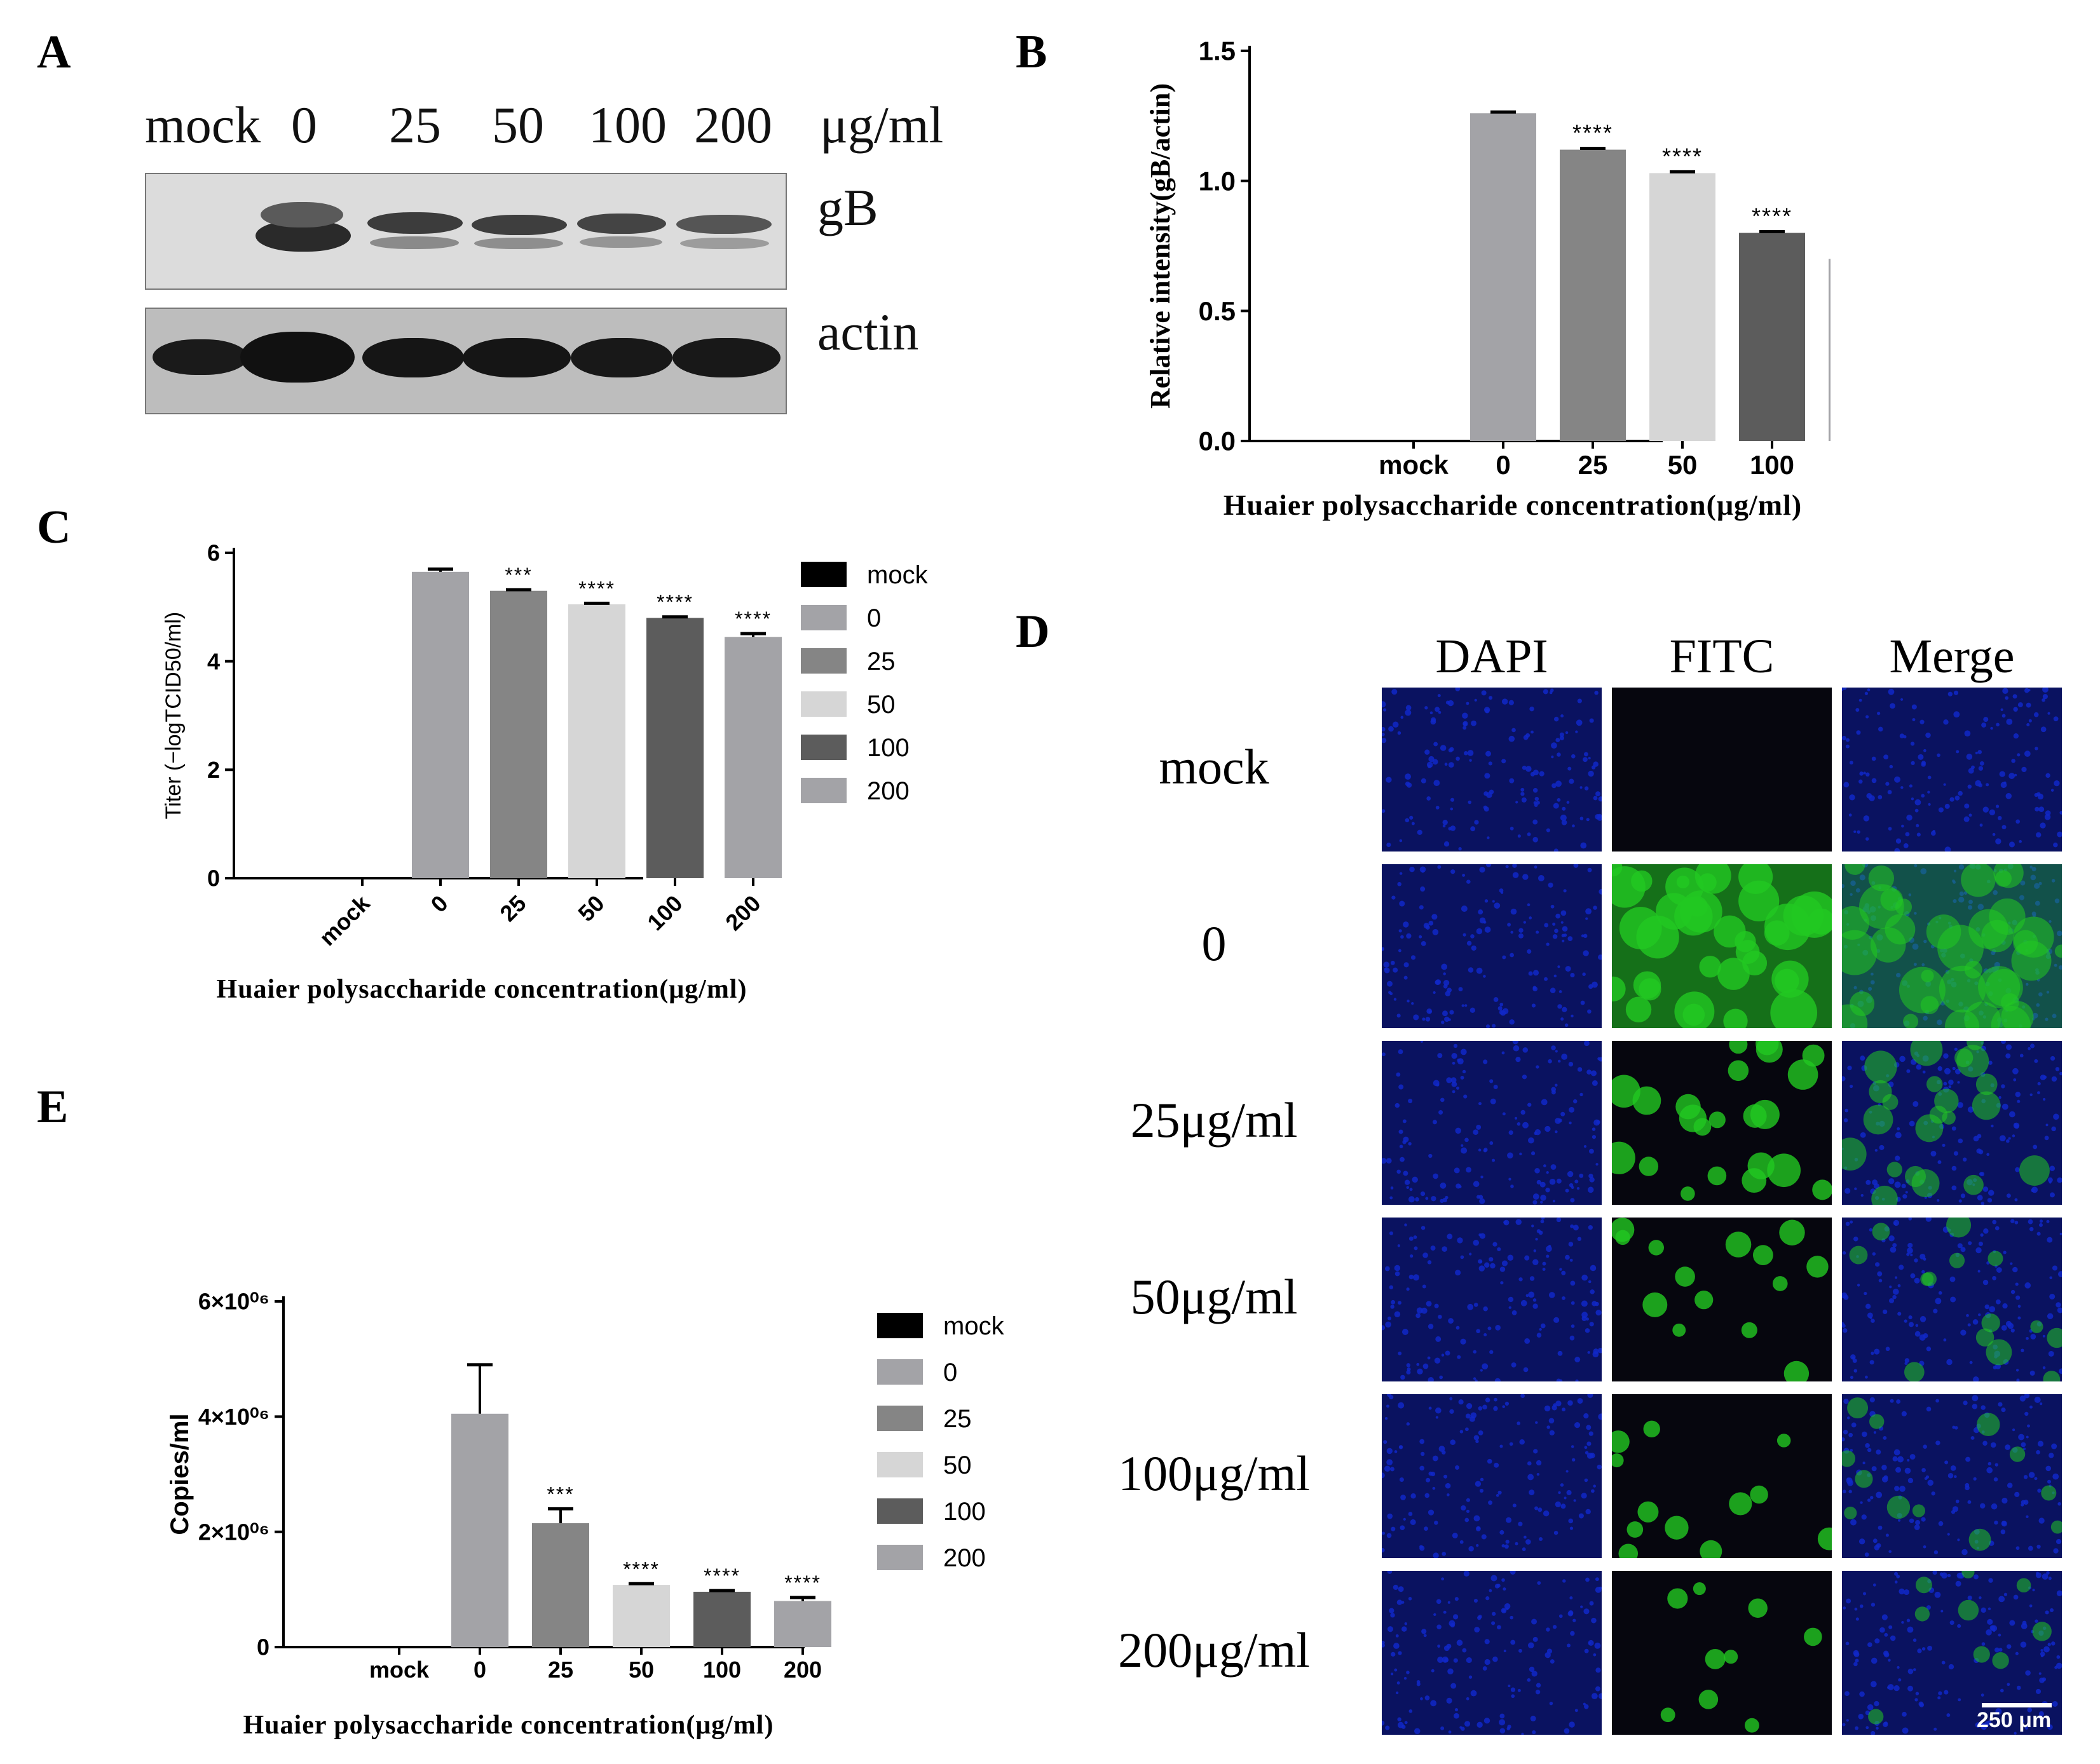 The height and width of the screenshot is (1764, 2100). I want to click on x-tick-label: 25, so click(1593, 465).